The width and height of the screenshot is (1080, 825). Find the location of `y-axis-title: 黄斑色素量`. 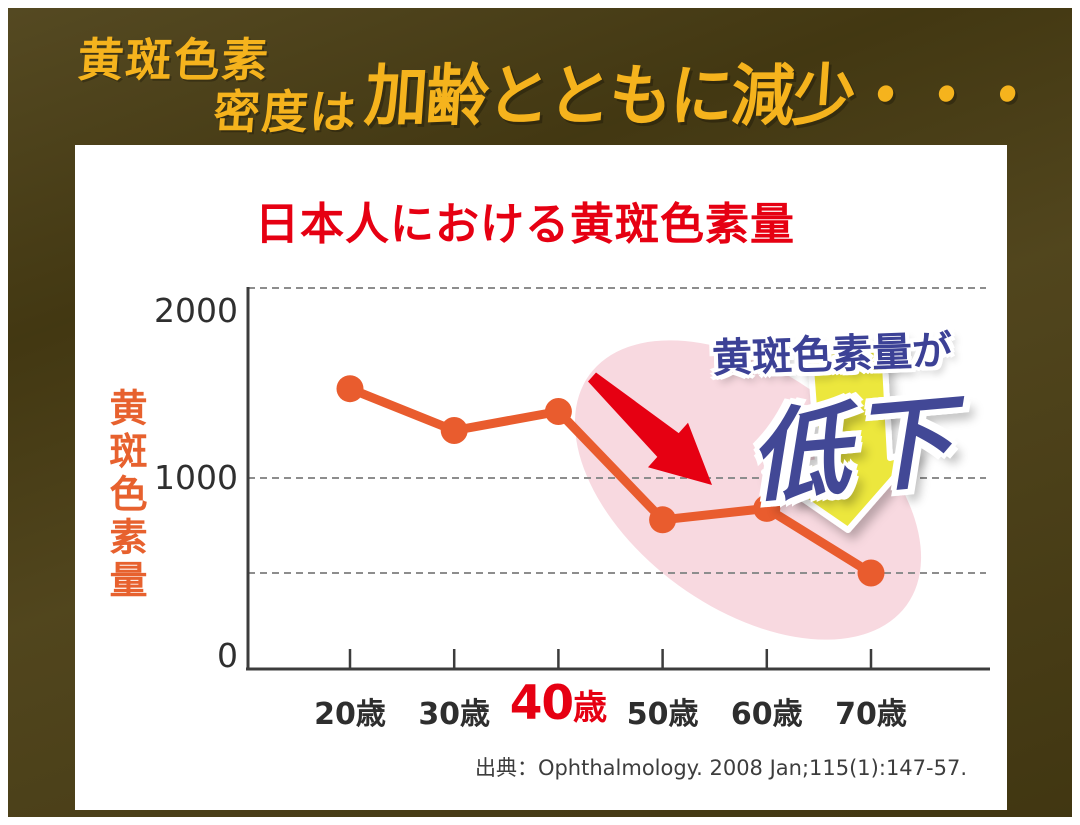

y-axis-title: 黄斑色素量 is located at coordinates (125, 495).